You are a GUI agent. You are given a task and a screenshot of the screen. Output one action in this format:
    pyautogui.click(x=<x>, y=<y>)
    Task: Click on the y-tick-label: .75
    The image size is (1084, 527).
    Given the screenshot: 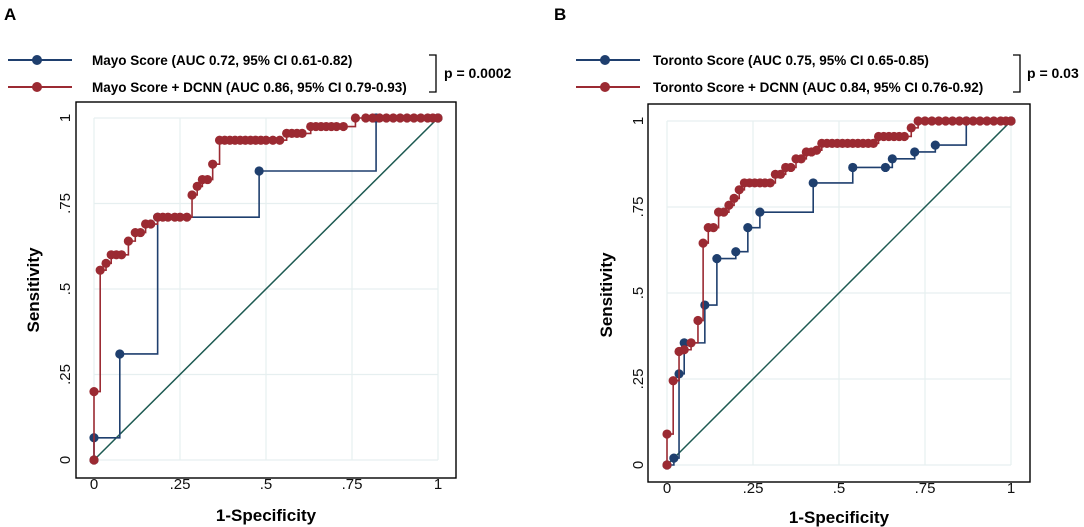 What is the action you would take?
    pyautogui.click(x=65, y=203)
    